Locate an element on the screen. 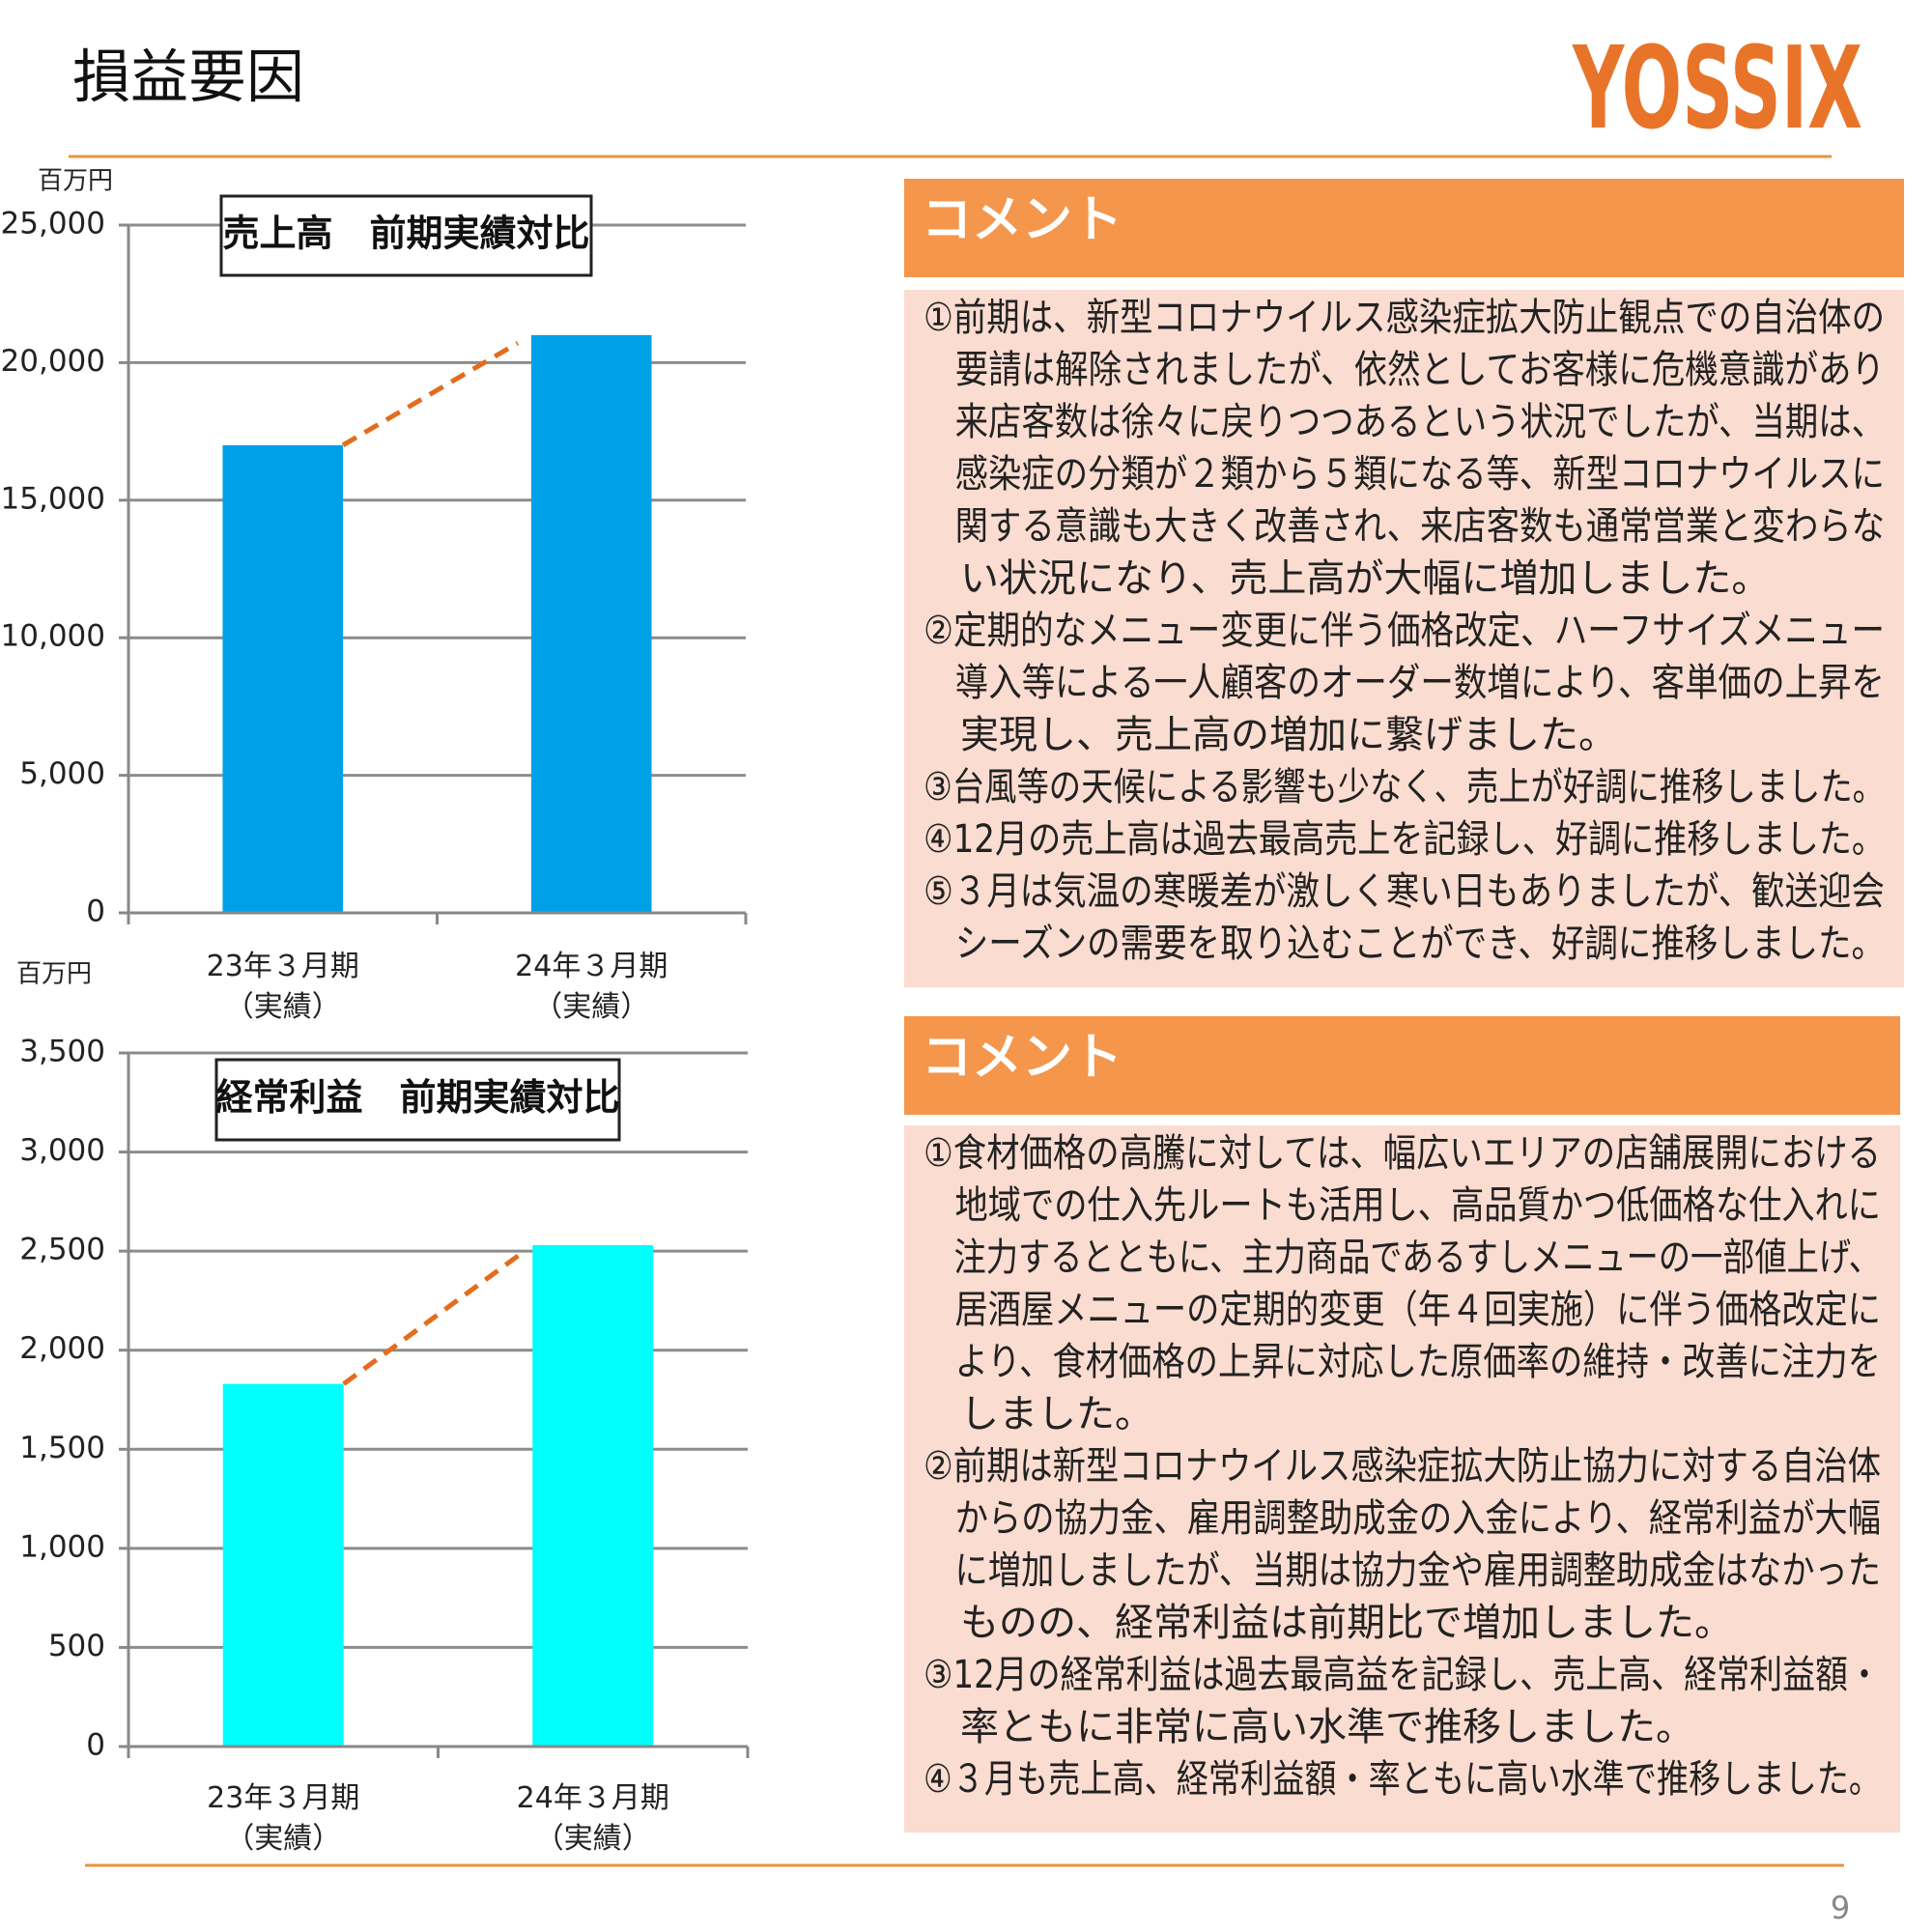 The height and width of the screenshot is (1932, 1932). comment-line: 率ともに非常に高い水準で推移しました。 is located at coordinates (1327, 1727).